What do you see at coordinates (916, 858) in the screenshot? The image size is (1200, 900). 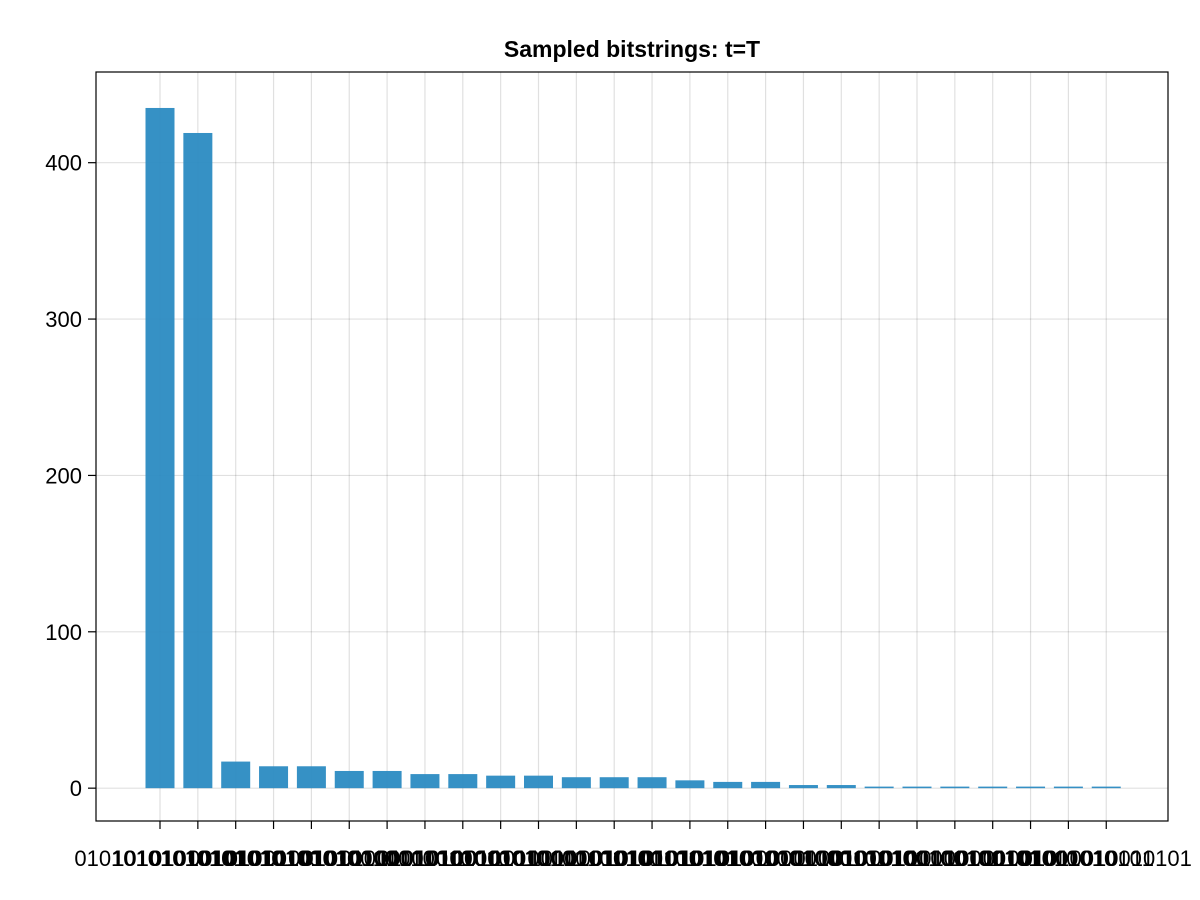 I see `x-tick-label: 01010100100101` at bounding box center [916, 858].